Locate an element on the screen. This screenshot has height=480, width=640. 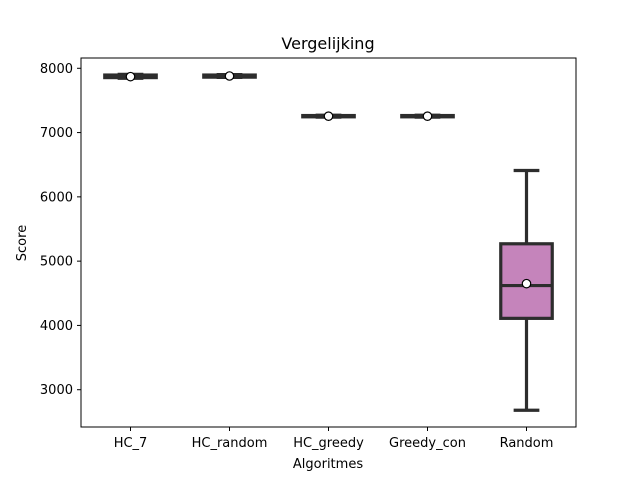
y-tick-label: 8000 is located at coordinates (56, 69).